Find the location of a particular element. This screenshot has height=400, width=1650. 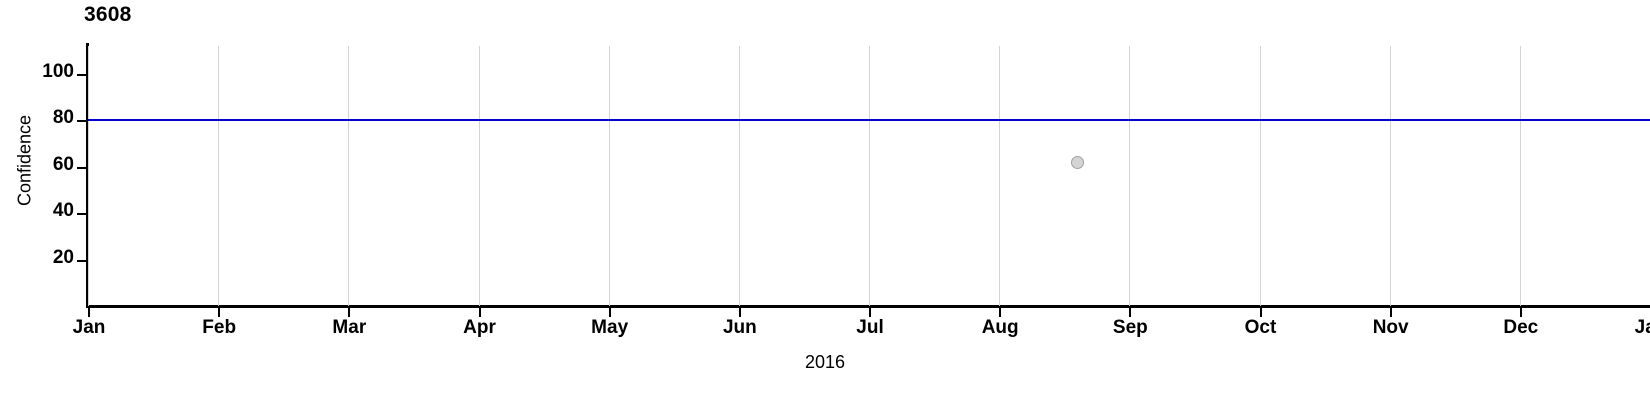

x-axis-title: 2016 is located at coordinates (825, 362).